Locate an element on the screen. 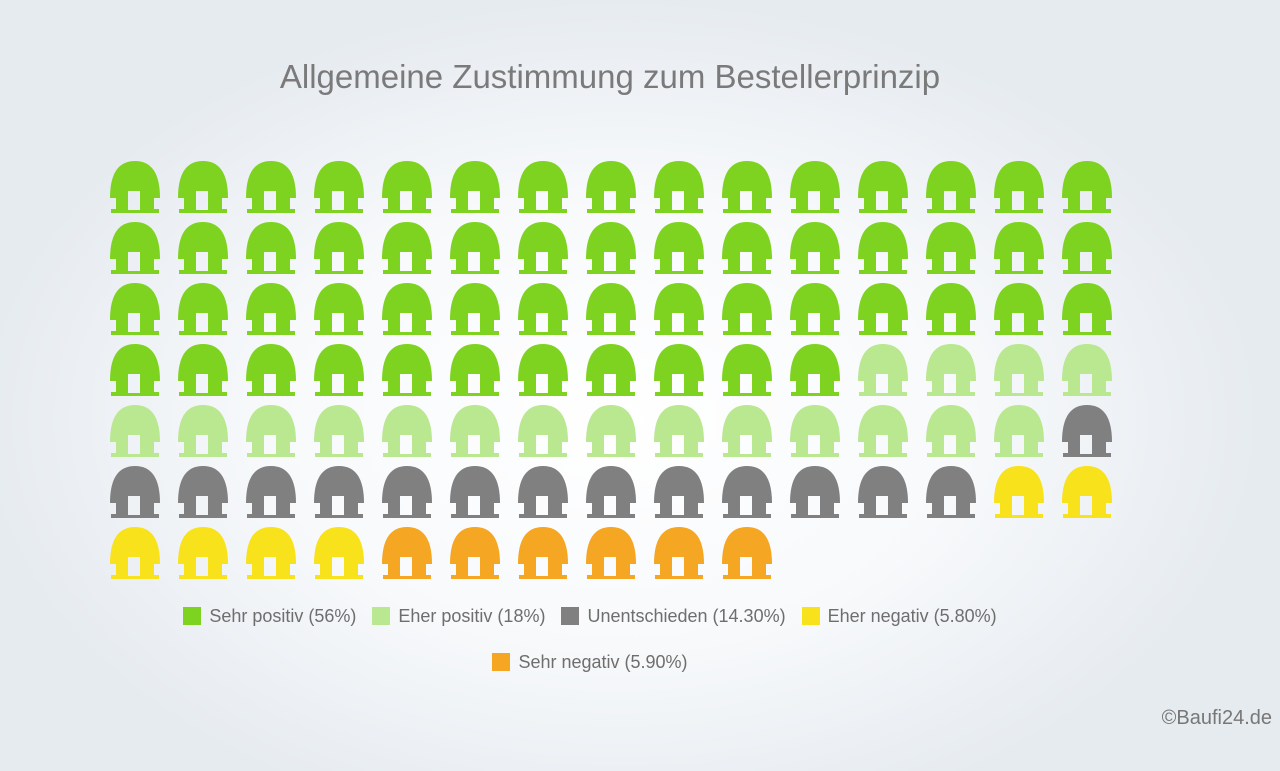 The height and width of the screenshot is (771, 1280). legend-label-eher-negativ: Eher negativ (5.80%) is located at coordinates (912, 615).